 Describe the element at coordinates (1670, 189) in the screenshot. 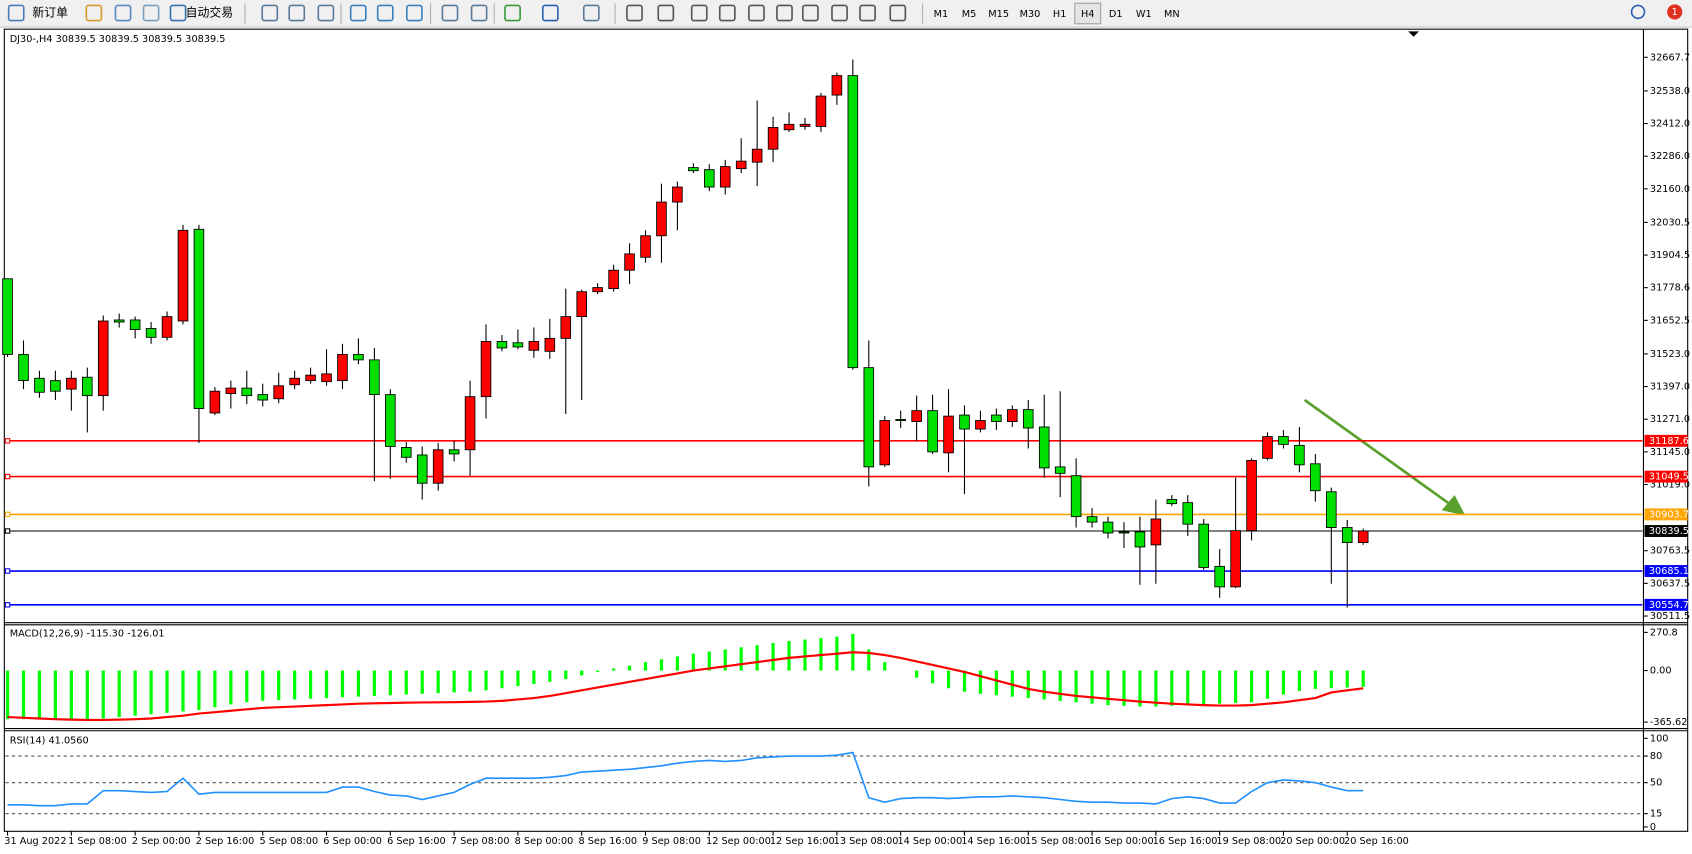

I see `y-tick-label: 32160.0` at that location.